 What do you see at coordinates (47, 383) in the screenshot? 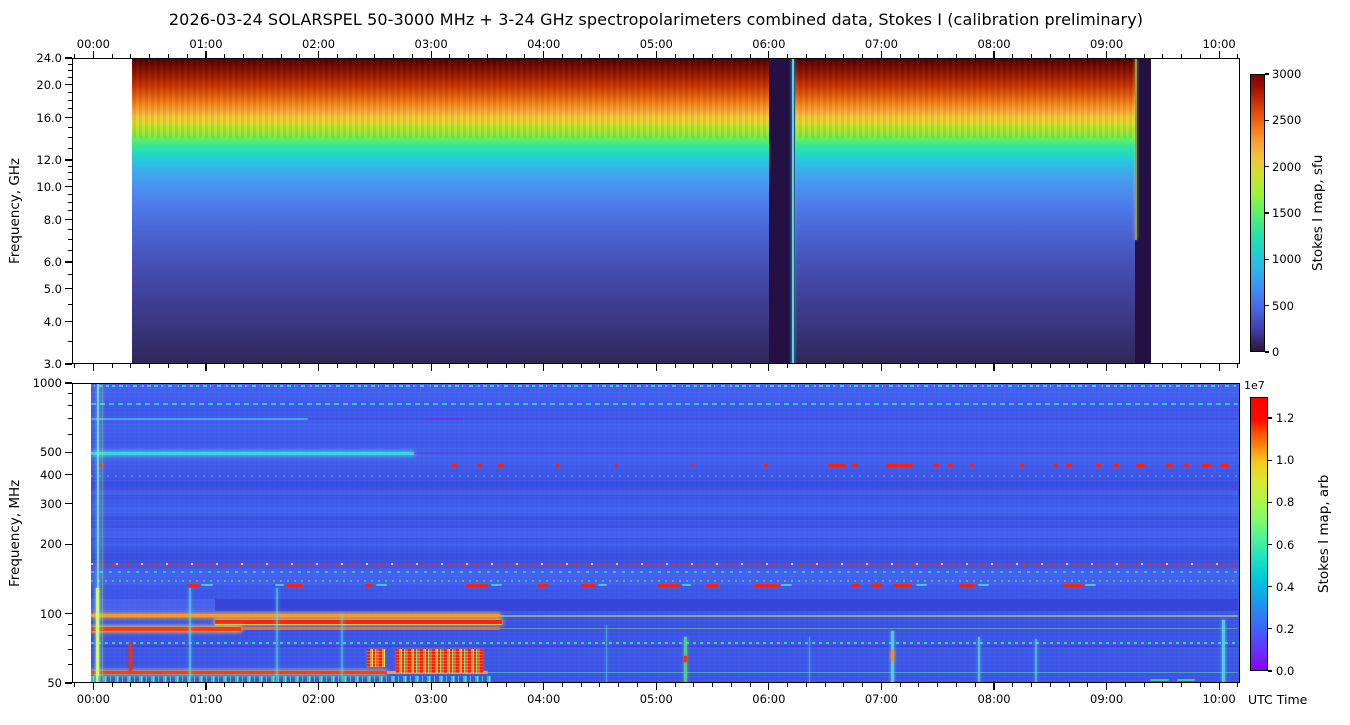
I see `y-tick-label-mhz: 1000` at bounding box center [47, 383].